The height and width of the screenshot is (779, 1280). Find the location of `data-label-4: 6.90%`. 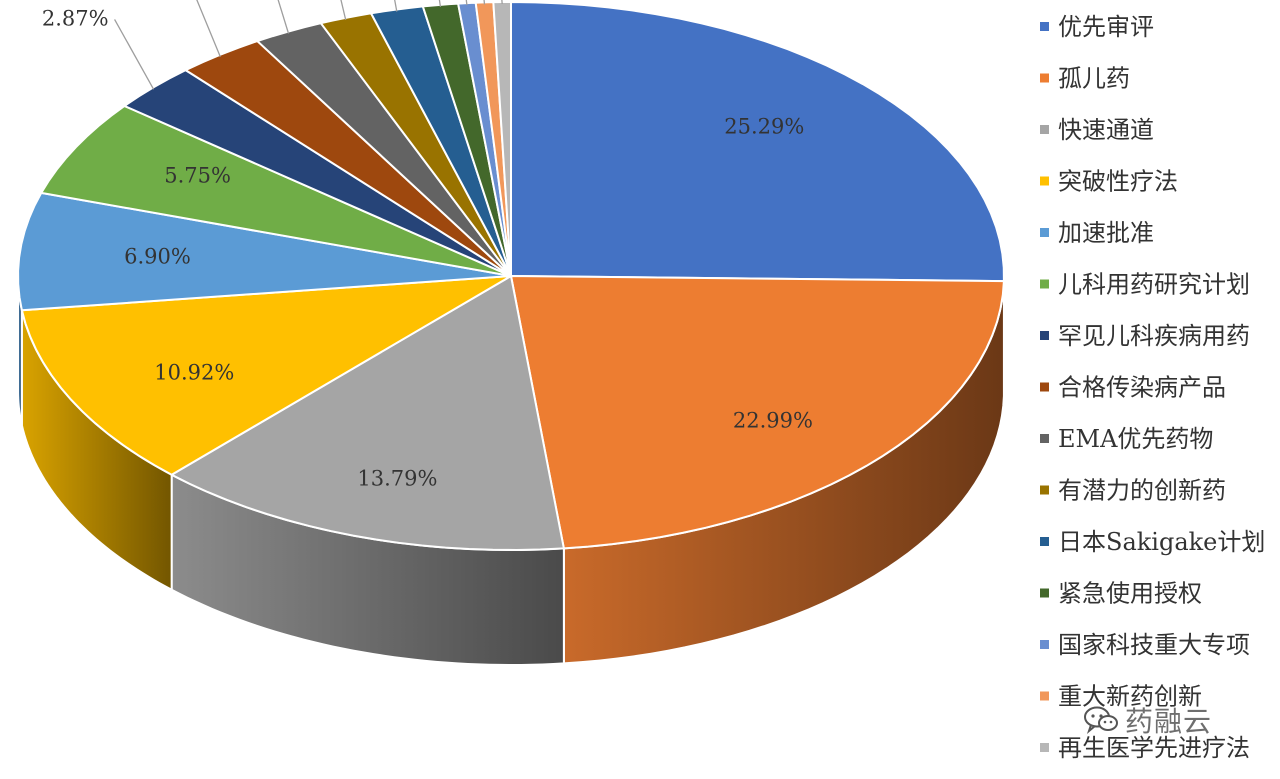

data-label-4: 6.90% is located at coordinates (157, 257).